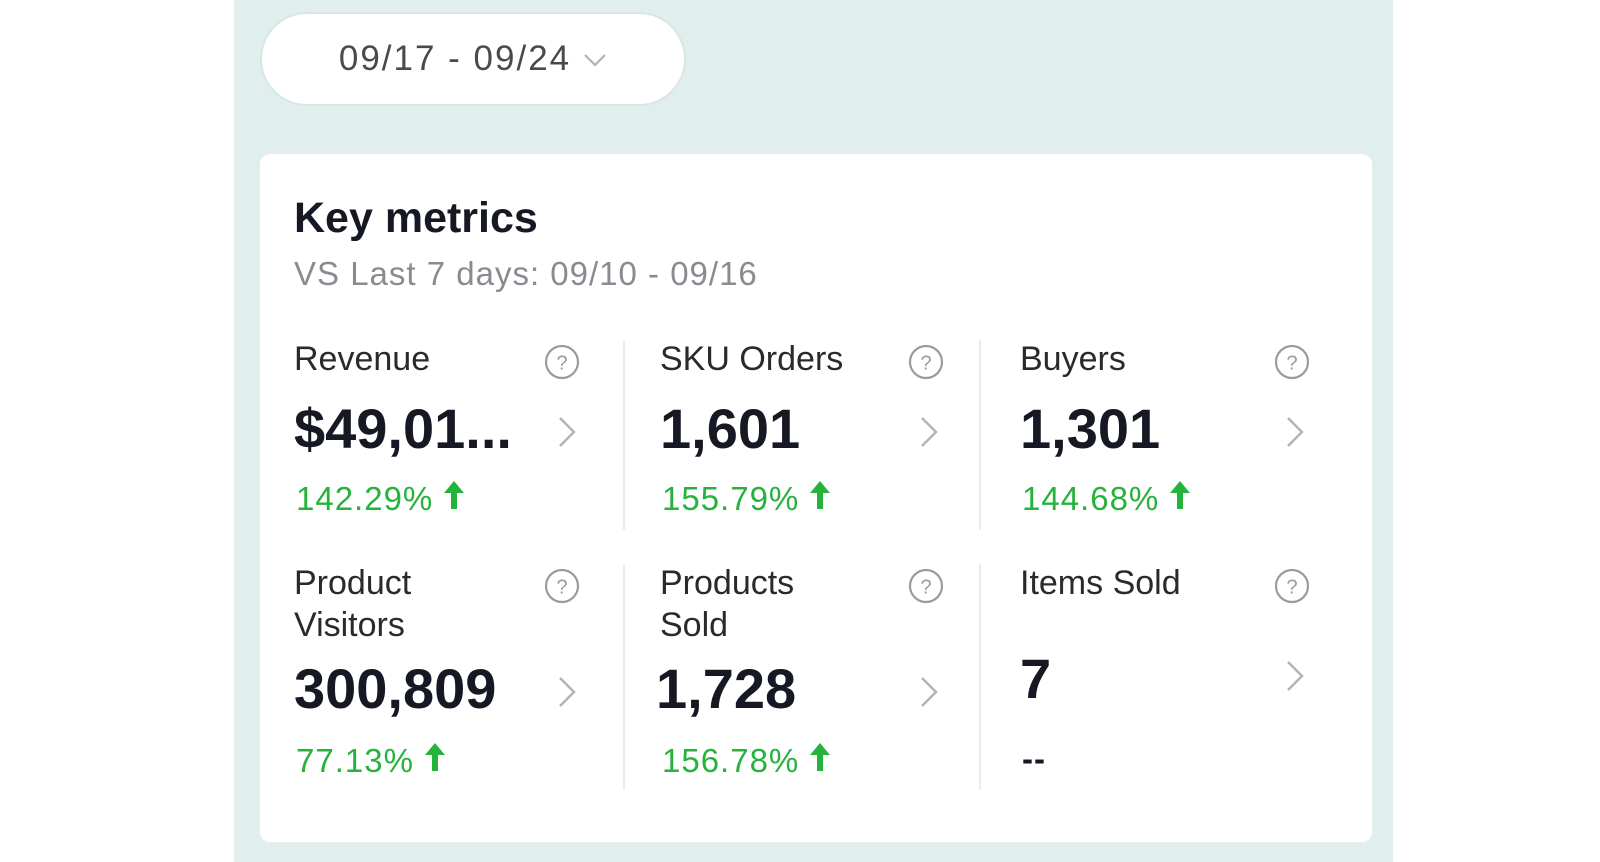  I want to click on metric-change-value: 156.78%, so click(731, 760).